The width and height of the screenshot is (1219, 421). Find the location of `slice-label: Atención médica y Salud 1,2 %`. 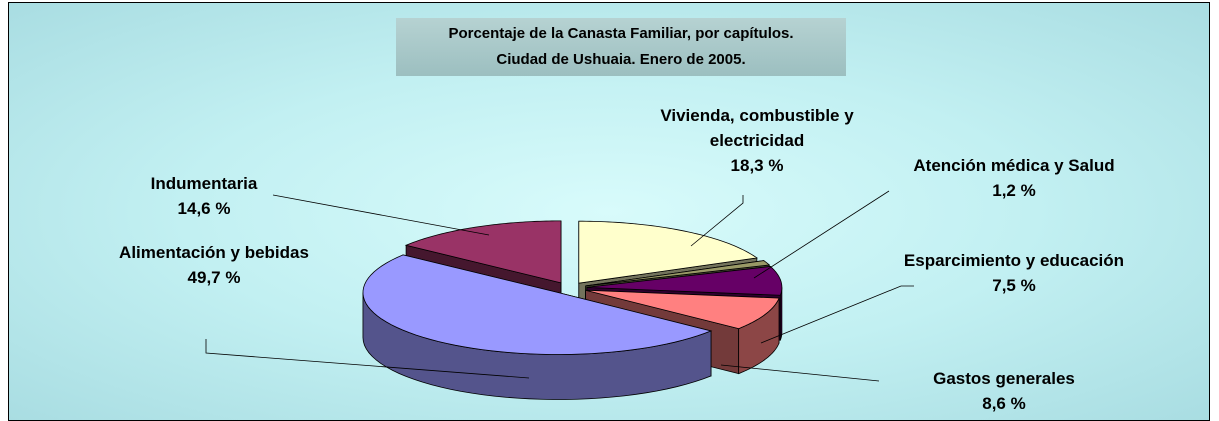

slice-label: Atención médica y Salud 1,2 % is located at coordinates (1014, 178).